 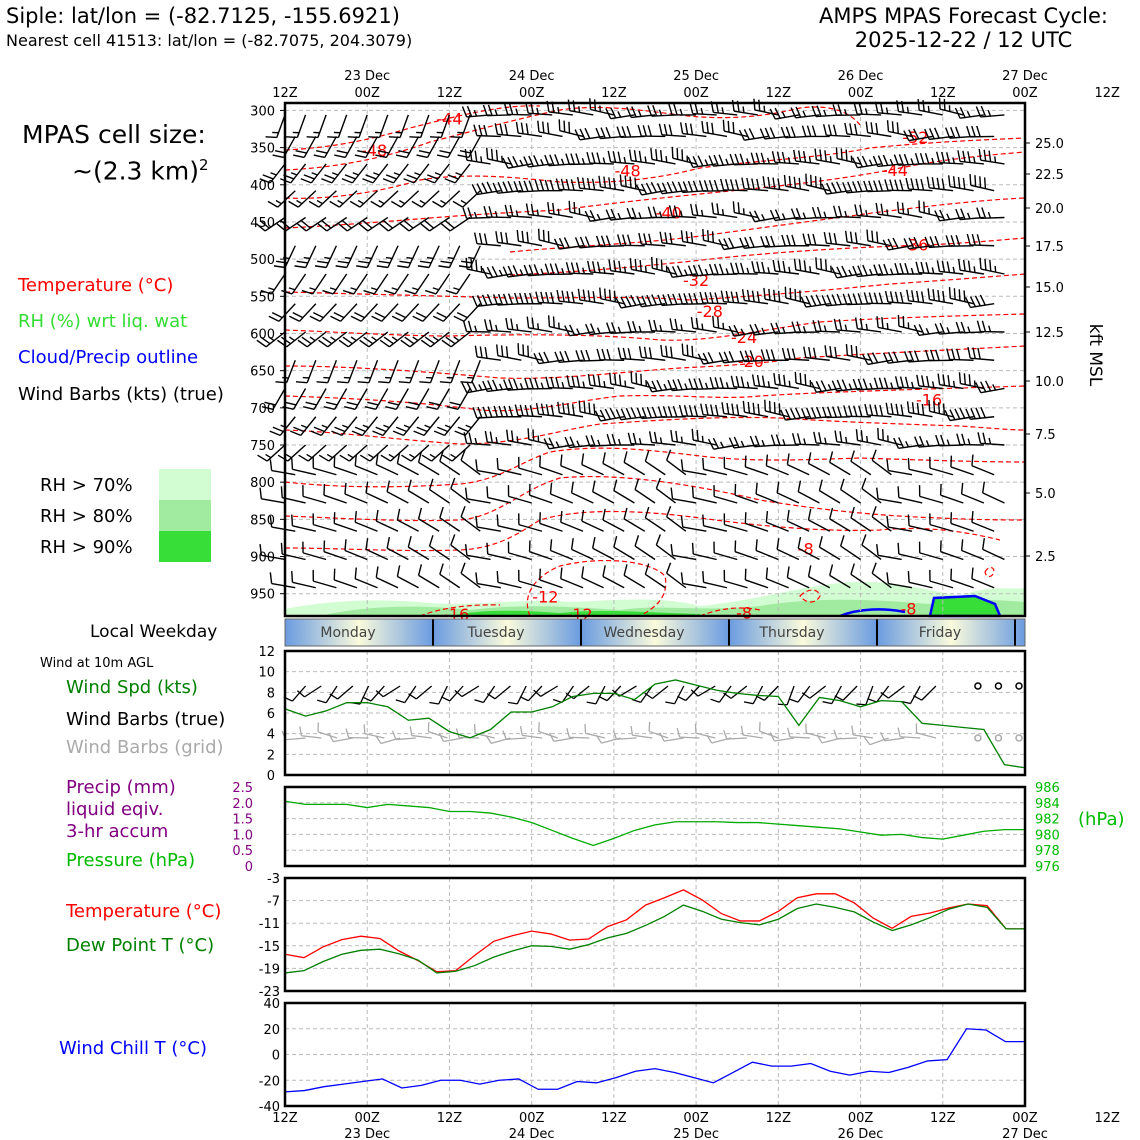 I want to click on height-tick-label: 17.5, so click(x=1049, y=247).